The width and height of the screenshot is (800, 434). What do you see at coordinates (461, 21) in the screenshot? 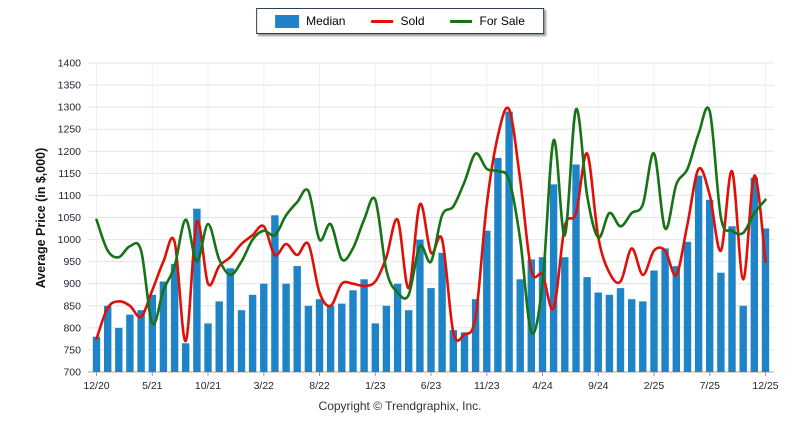
I see `for-sale-line-swatch-icon` at bounding box center [461, 21].